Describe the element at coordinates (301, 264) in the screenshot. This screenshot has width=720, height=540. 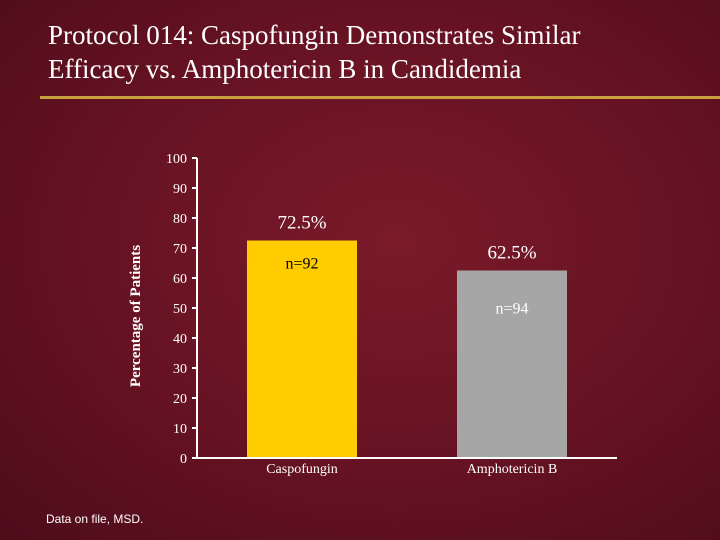
I see `n-label: n=92` at that location.